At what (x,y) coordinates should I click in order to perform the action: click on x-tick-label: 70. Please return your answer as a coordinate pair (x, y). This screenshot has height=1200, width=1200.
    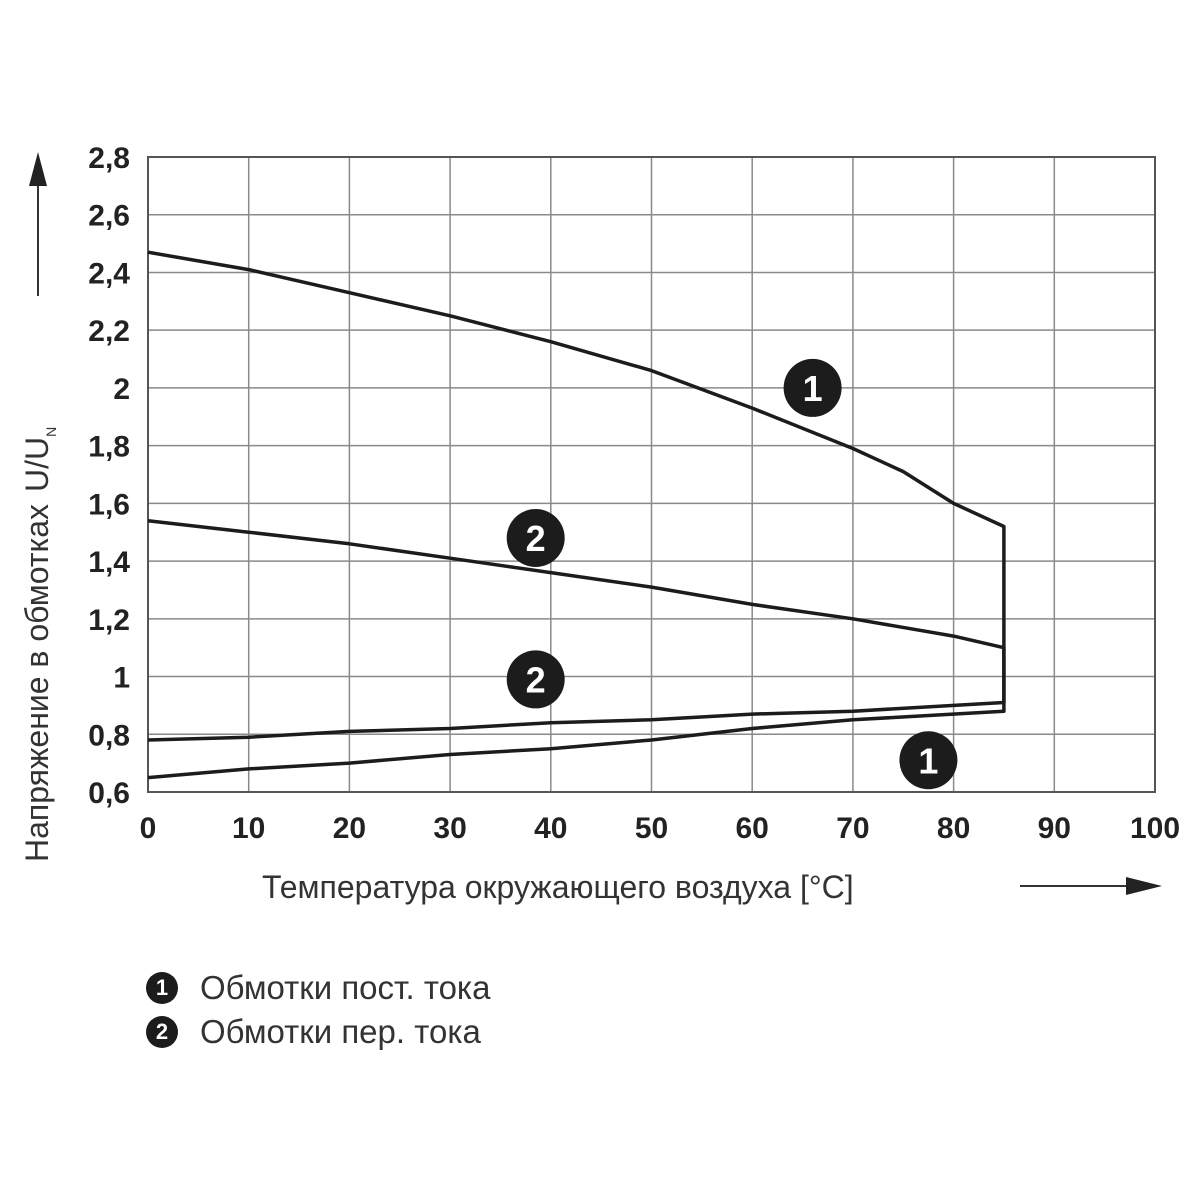
    Looking at the image, I should click on (852, 828).